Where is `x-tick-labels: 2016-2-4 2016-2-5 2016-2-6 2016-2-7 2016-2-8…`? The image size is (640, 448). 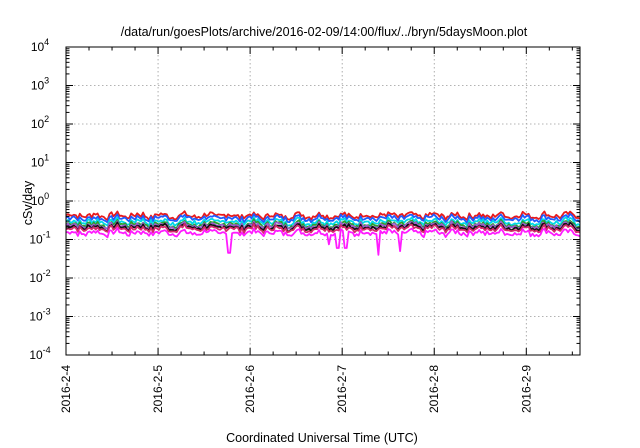 x-tick-labels: 2016-2-4 2016-2-5 2016-2-6 2016-2-7 2016-2-8… is located at coordinates (296, 389).